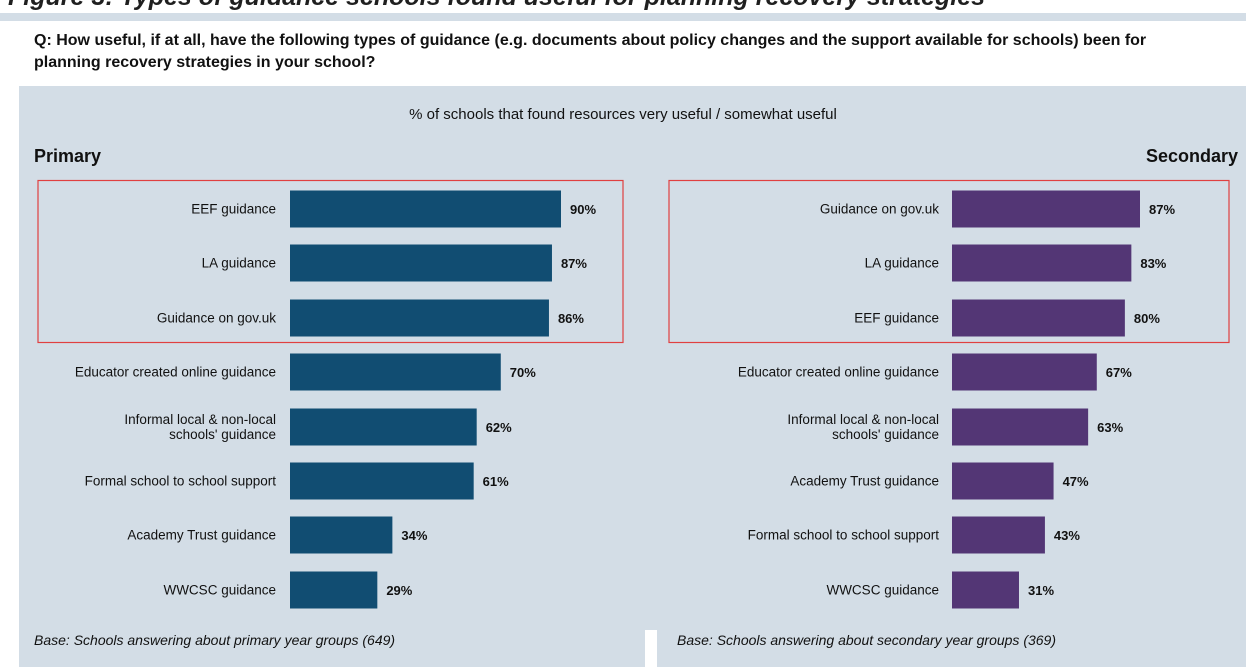 This screenshot has width=1246, height=667. What do you see at coordinates (583, 209) in the screenshot?
I see `primary-value-label: 90%` at bounding box center [583, 209].